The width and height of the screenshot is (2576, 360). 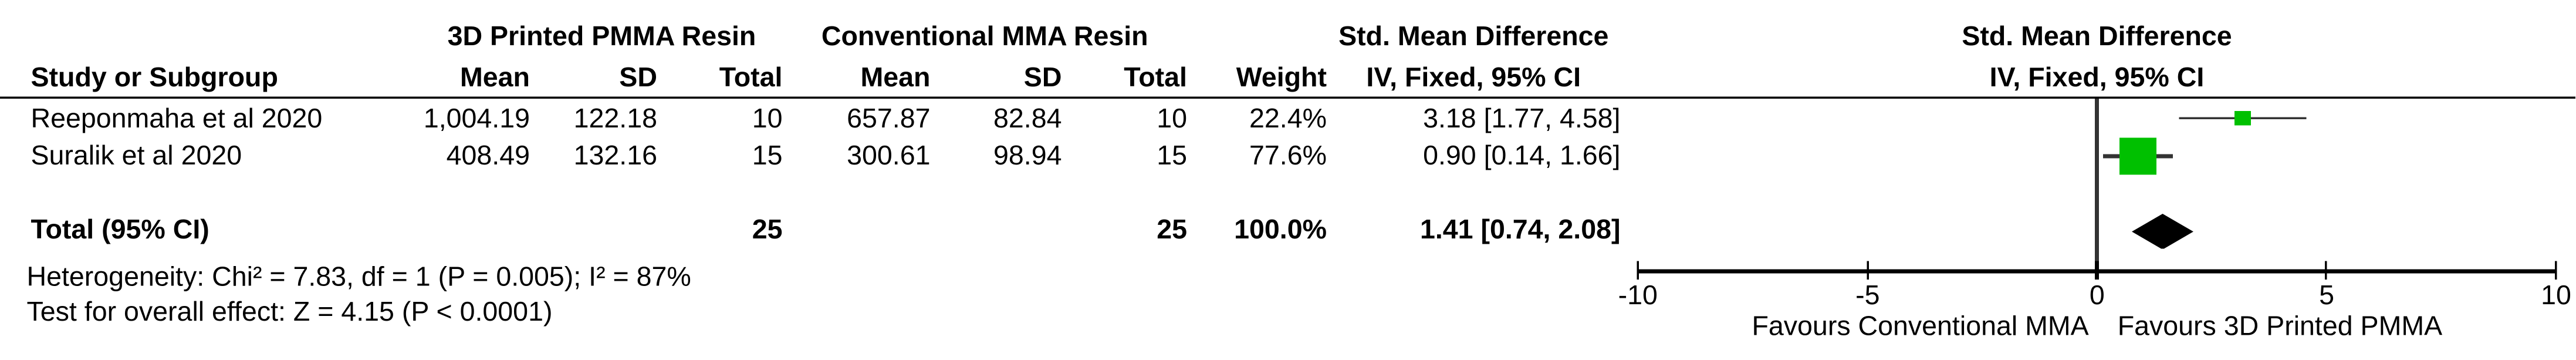 I want to click on mean2-value: 300.61, so click(x=889, y=154).